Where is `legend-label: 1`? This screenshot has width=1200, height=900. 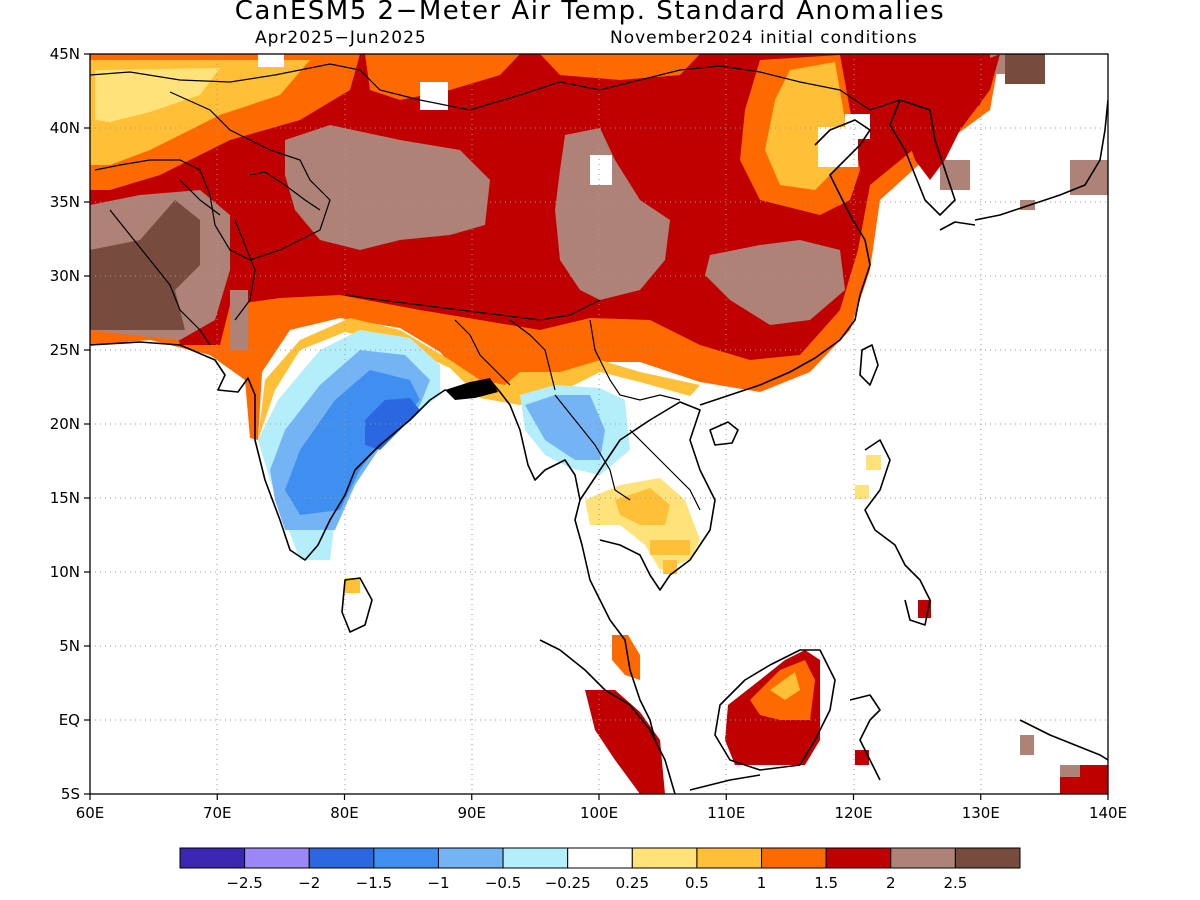 legend-label: 1 is located at coordinates (762, 883).